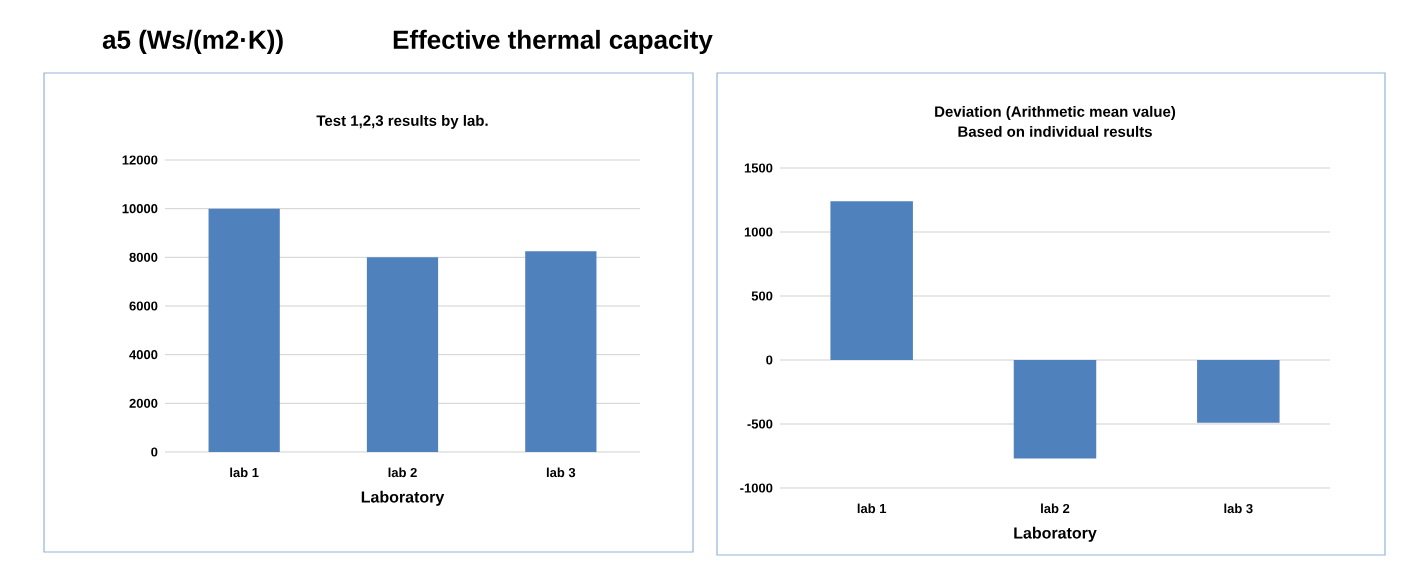  I want to click on y-tick-label: 6000, so click(143, 306).